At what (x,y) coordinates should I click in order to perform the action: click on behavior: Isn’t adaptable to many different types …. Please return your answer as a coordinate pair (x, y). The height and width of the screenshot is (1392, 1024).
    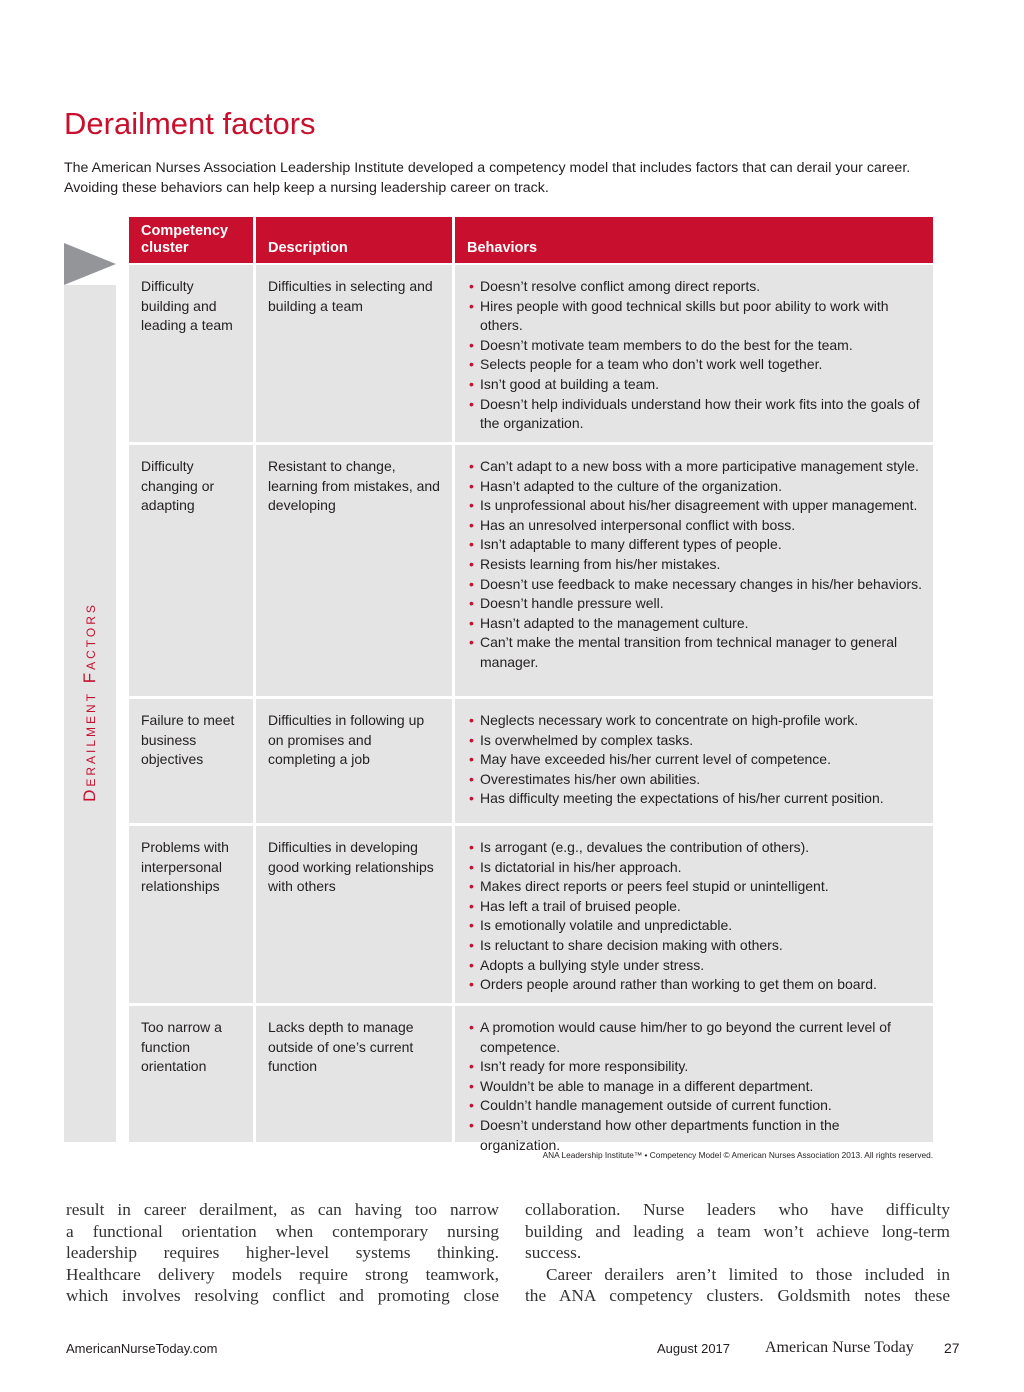
    Looking at the image, I should click on (696, 545).